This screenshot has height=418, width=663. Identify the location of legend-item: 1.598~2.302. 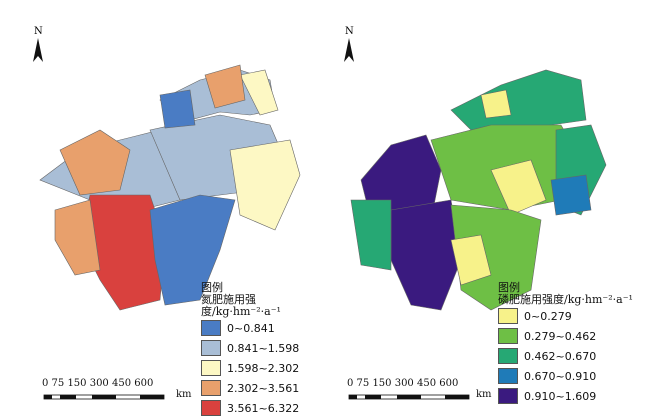
(266, 368).